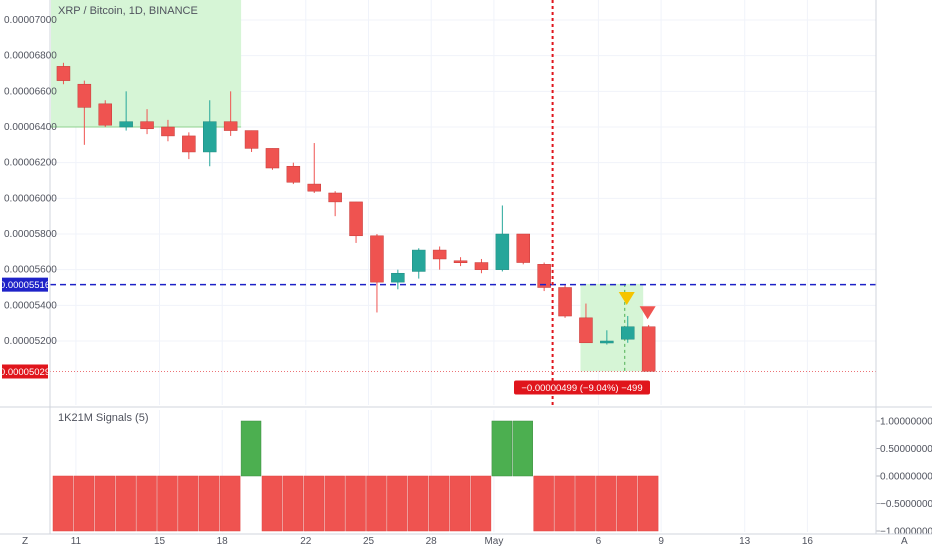  What do you see at coordinates (223, 541) in the screenshot?
I see `x-tick-label: 18` at bounding box center [223, 541].